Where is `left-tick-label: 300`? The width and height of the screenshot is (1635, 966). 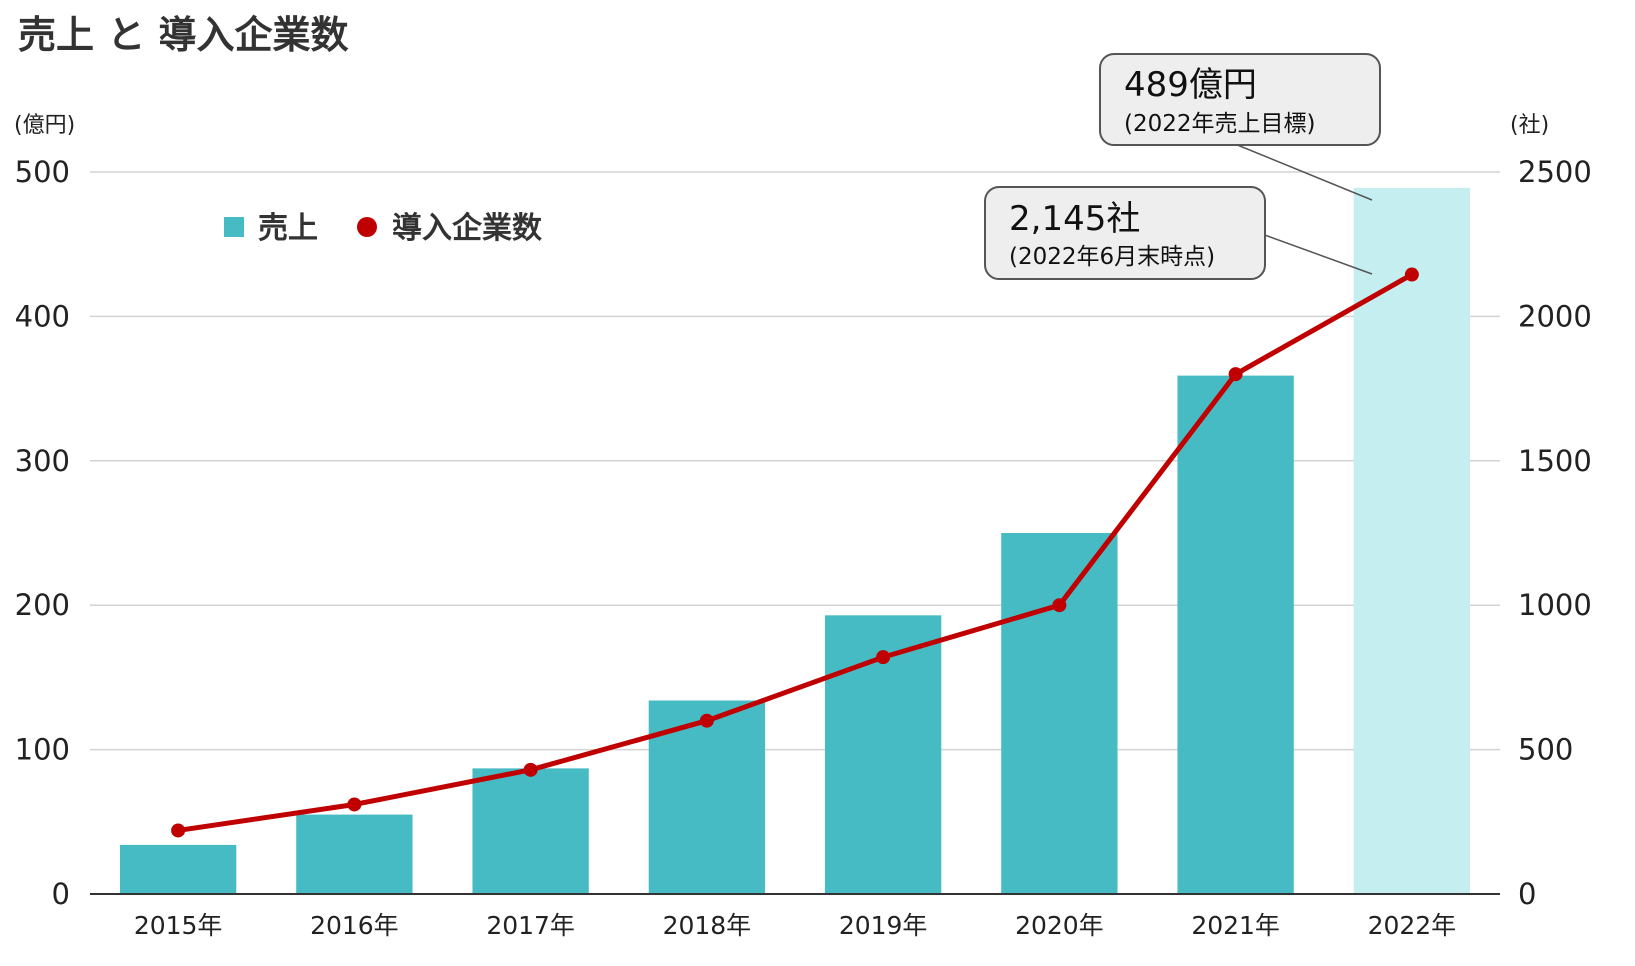
left-tick-label: 300 is located at coordinates (42, 461).